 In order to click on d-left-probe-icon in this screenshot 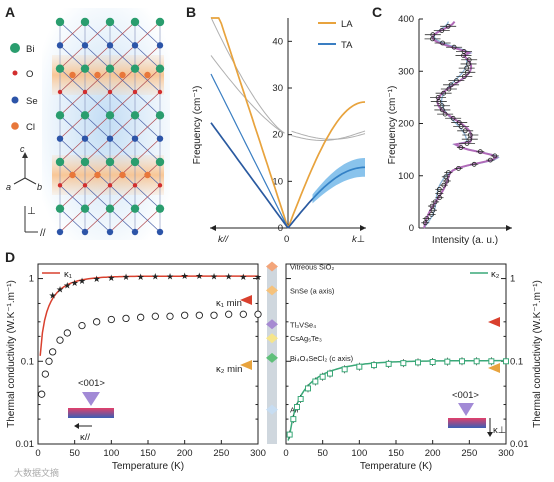, I will do `click(91, 399)`.